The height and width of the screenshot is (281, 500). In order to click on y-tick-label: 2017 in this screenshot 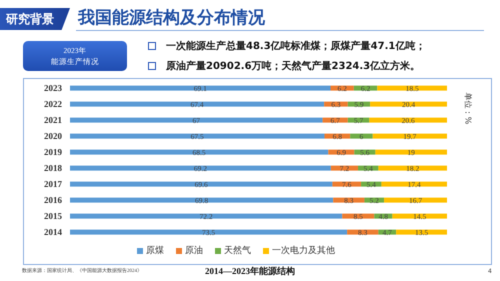, I will do `click(53, 184)`.